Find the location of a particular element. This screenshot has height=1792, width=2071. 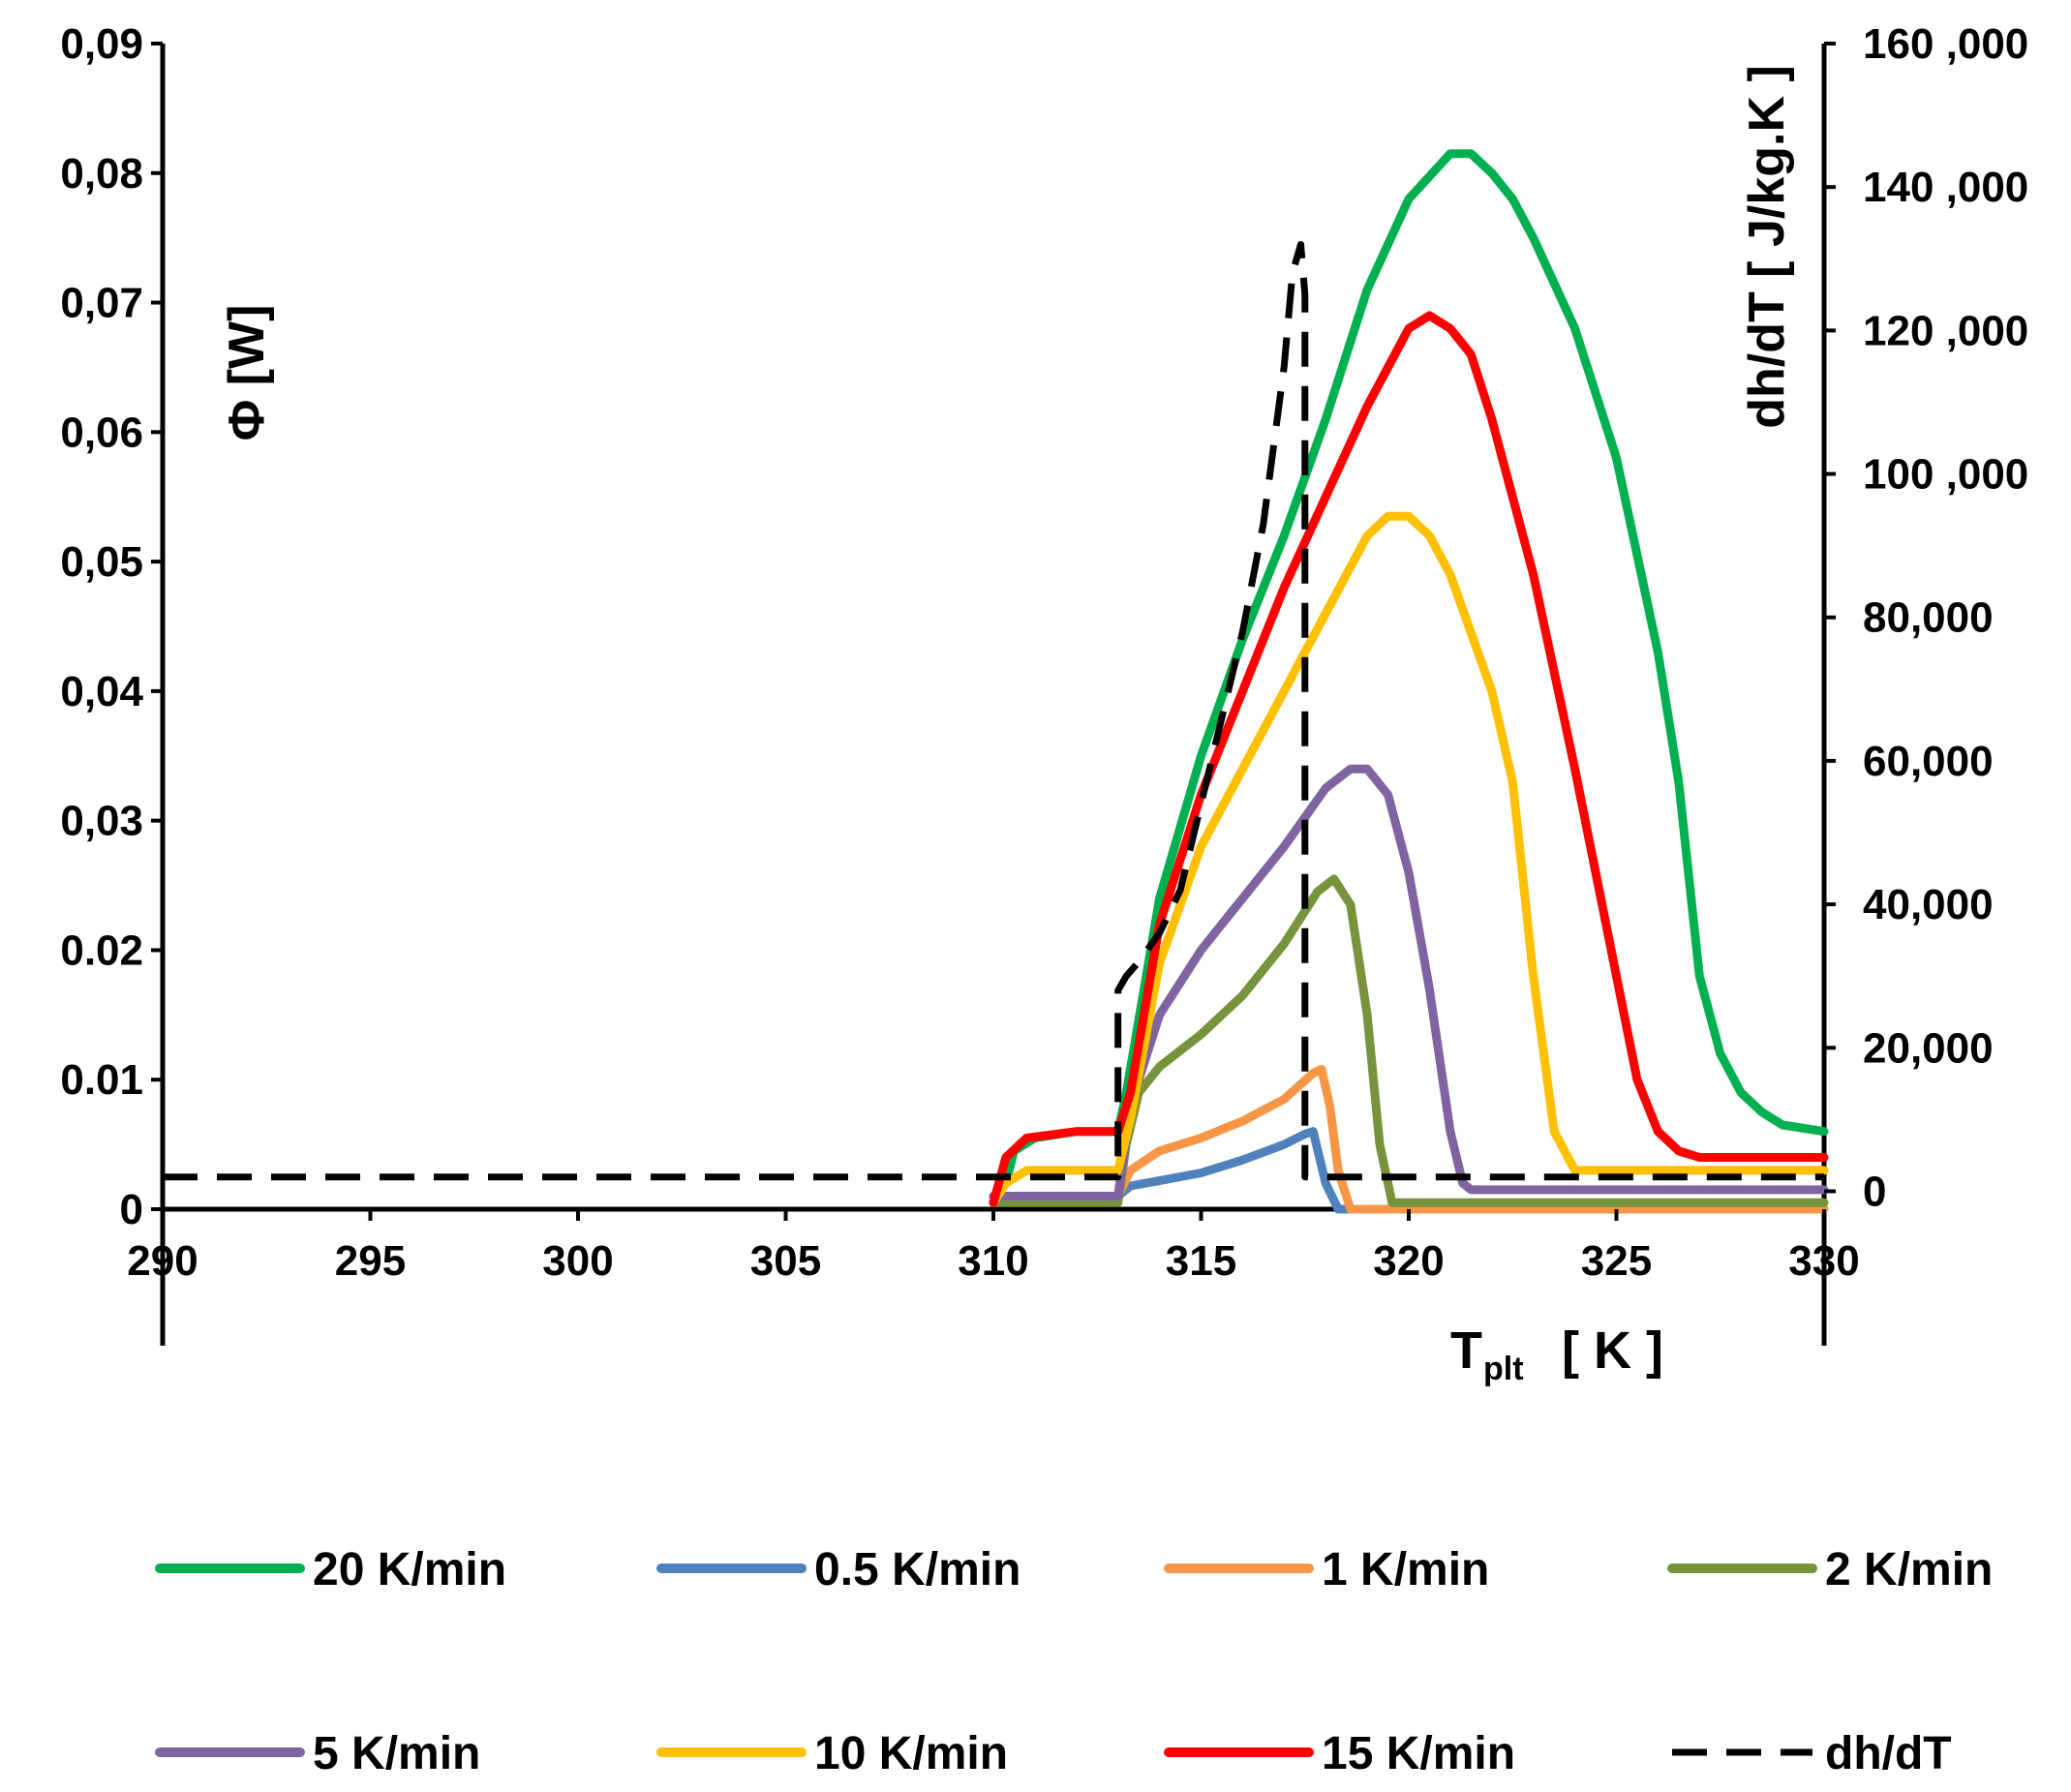

left-y-axis-title: Φ [W] is located at coordinates (247, 373).